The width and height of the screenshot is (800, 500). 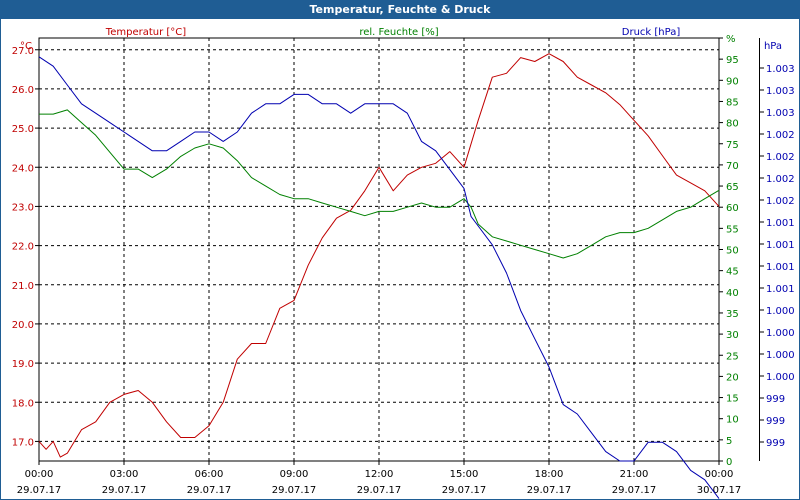 I want to click on humidity-tick-label: 50, so click(x=732, y=251).